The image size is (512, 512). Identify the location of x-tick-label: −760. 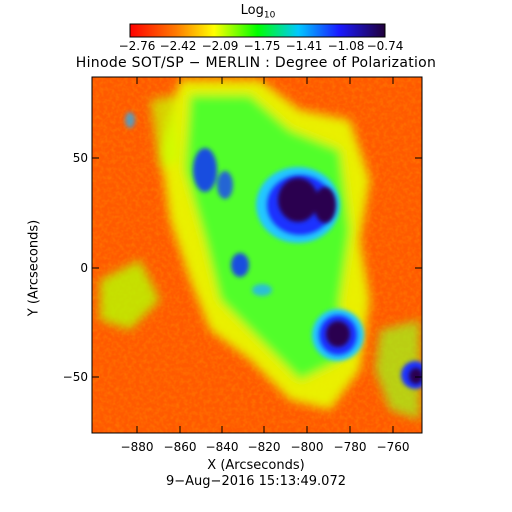
(393, 447).